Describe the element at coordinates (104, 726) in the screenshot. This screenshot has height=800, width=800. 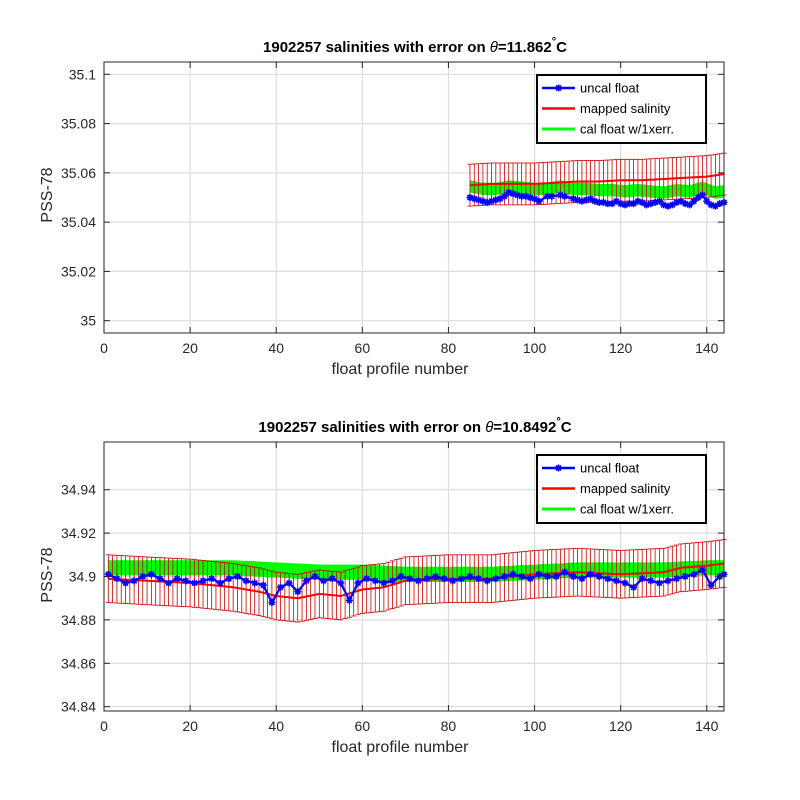
I see `bottom-x-tick-label: 0` at that location.